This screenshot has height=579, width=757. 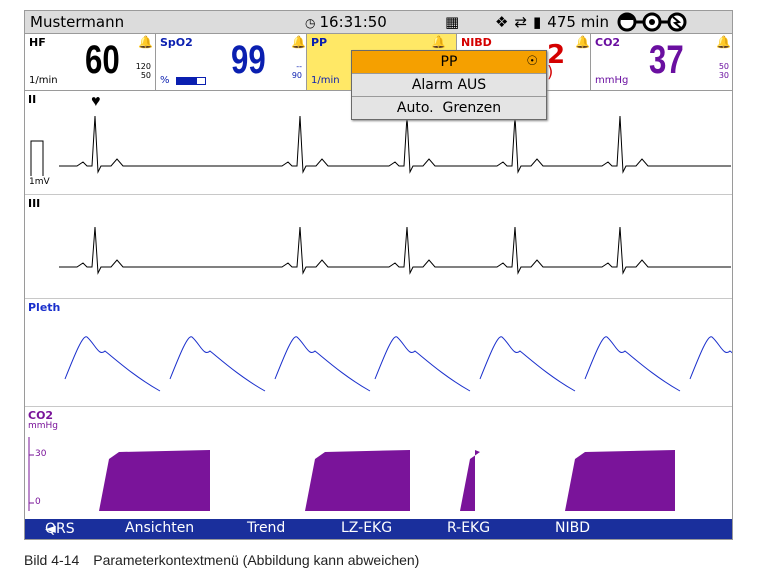 I want to click on wave-pleth-label: Pleth, so click(x=44, y=307).